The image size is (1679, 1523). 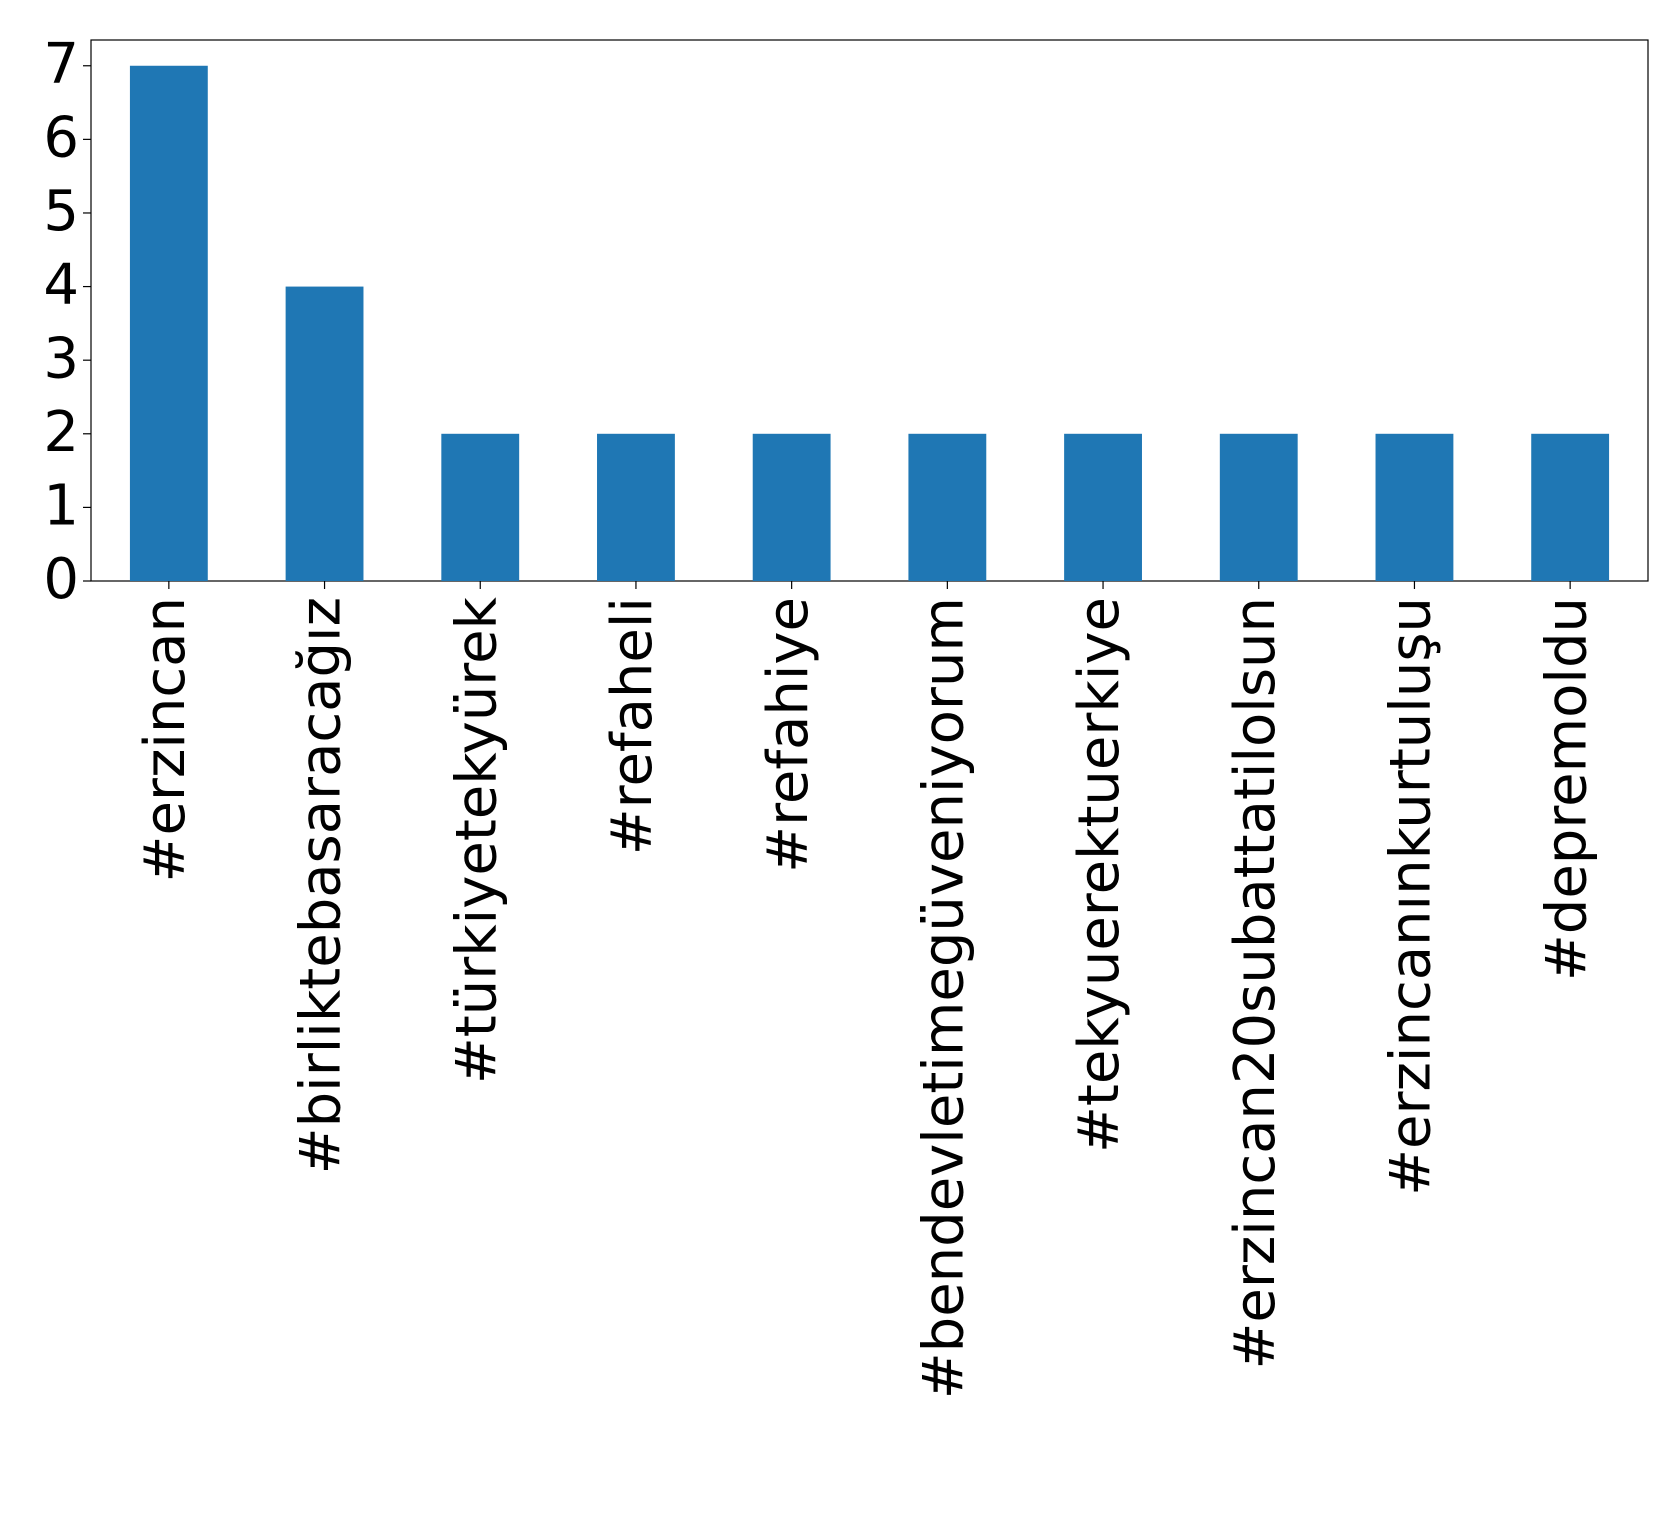 What do you see at coordinates (1566, 789) in the screenshot?
I see `x-tick-label: #depremoldu` at bounding box center [1566, 789].